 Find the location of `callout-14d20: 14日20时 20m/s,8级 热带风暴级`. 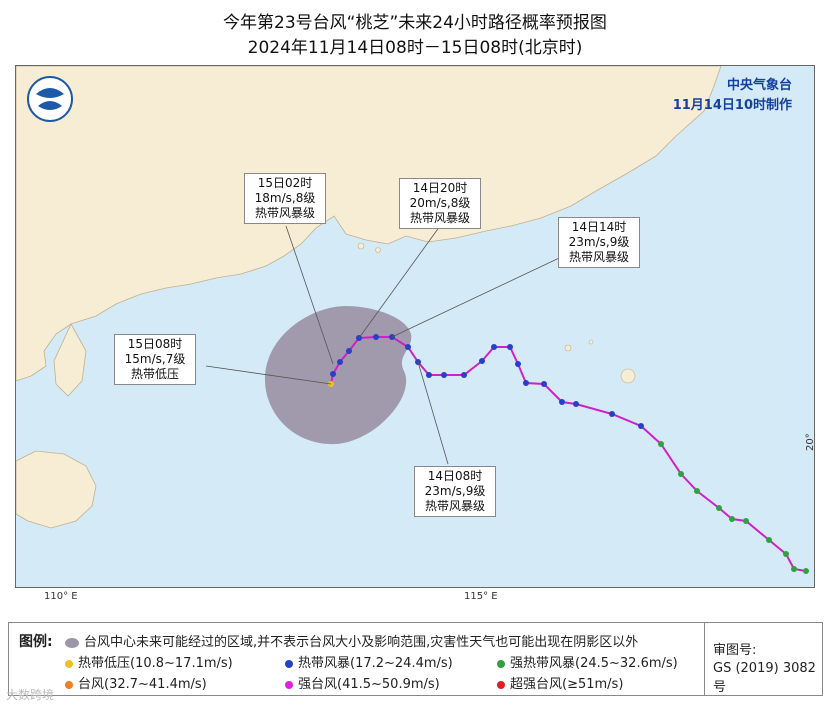

callout-14d20: 14日20时 20m/s,8级 热带风暴级 is located at coordinates (440, 203).